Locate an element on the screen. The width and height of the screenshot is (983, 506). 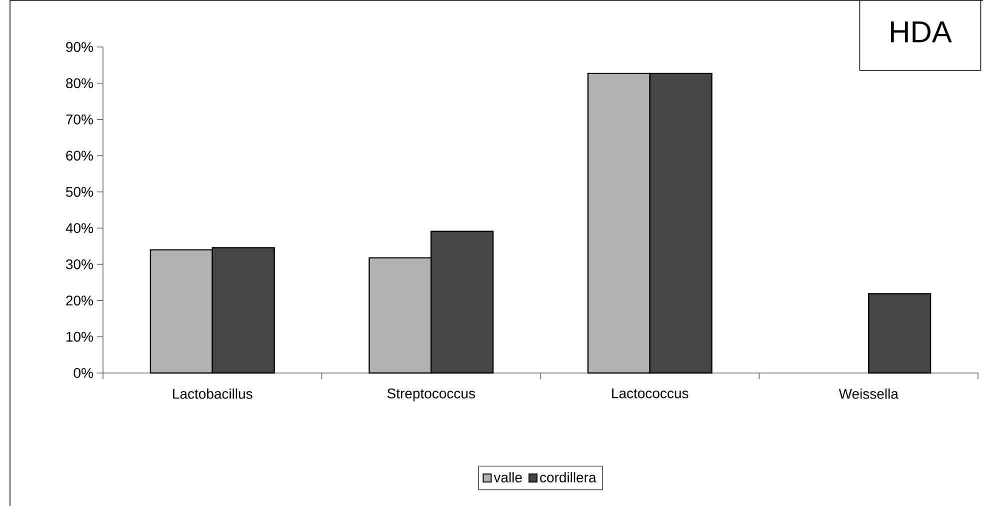
y-tick-label: 60% is located at coordinates (79, 155).